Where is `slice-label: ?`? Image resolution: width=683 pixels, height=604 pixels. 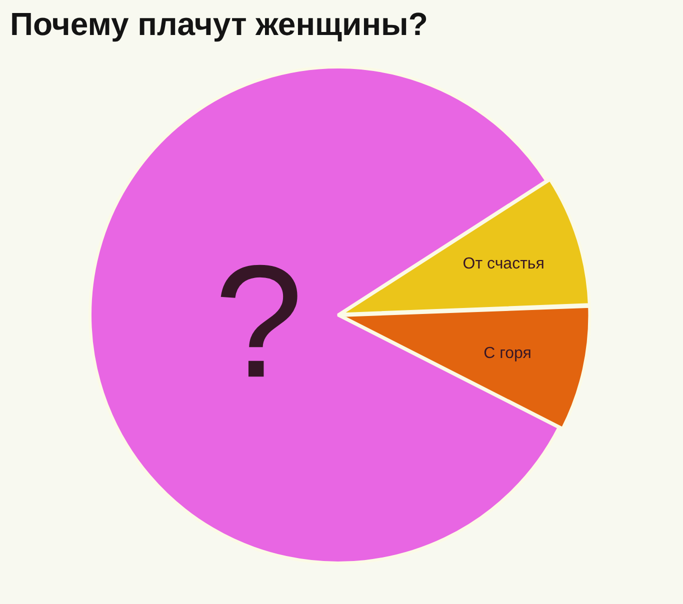
slice-label: ? is located at coordinates (259, 321).